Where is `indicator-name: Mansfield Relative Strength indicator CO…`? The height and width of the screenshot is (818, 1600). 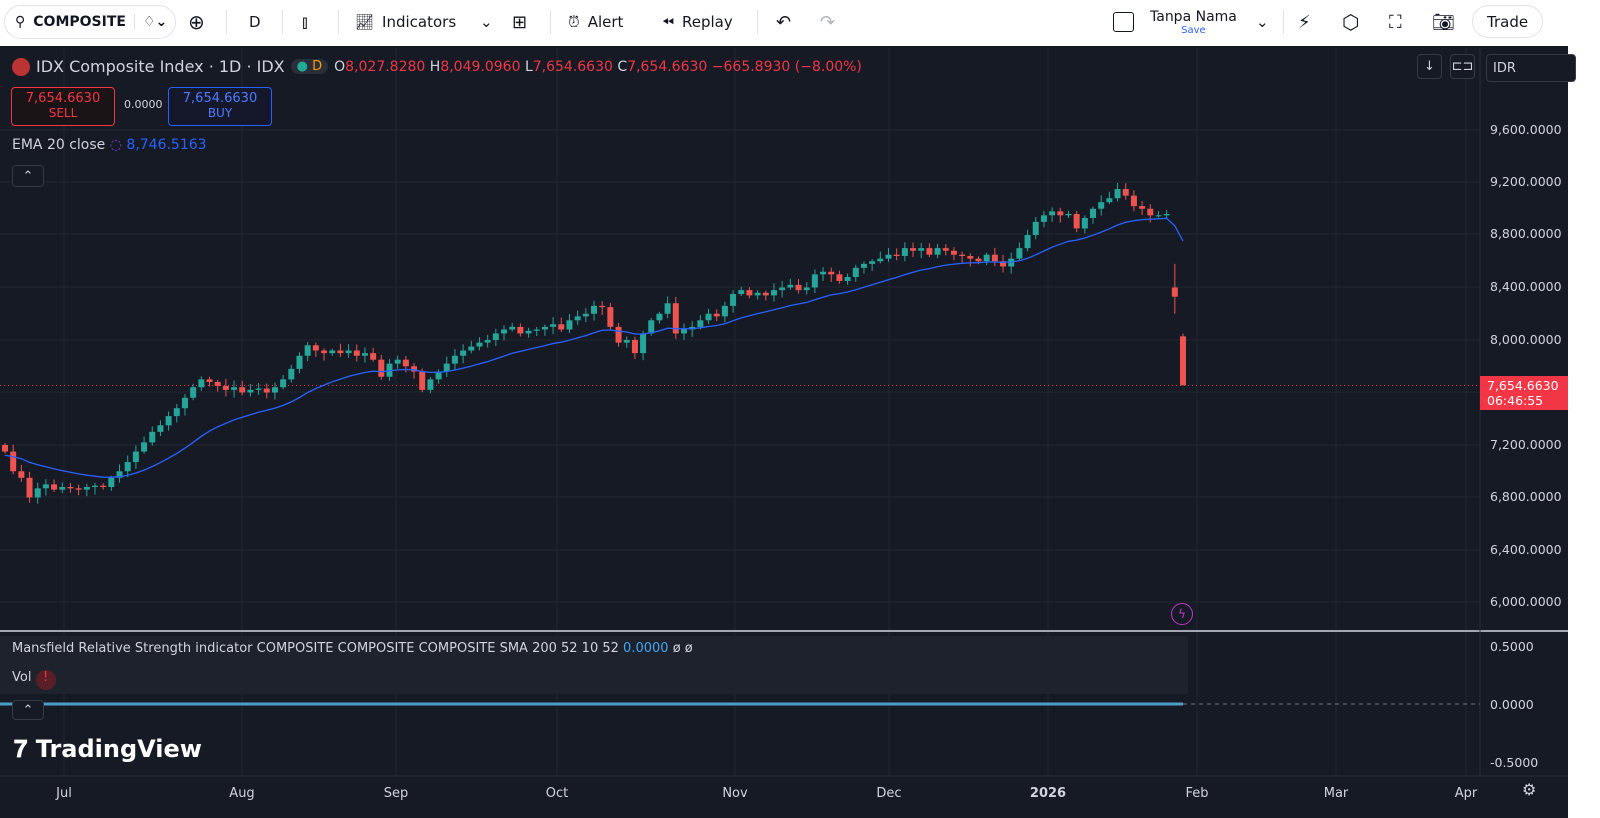
indicator-name: Mansfield Relative Strength indicator CO… is located at coordinates (315, 648).